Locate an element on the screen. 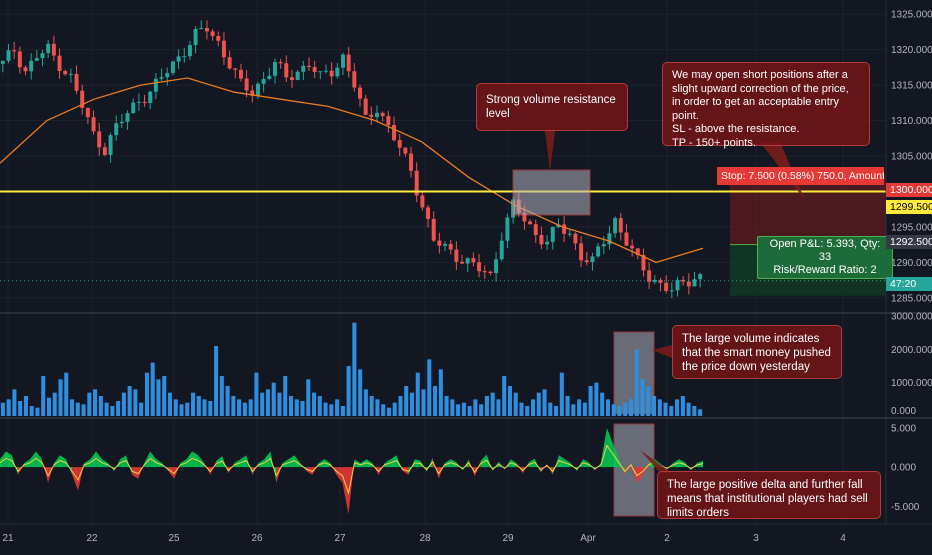 The image size is (932, 555). delta-tick-label: -5.000 is located at coordinates (905, 507).